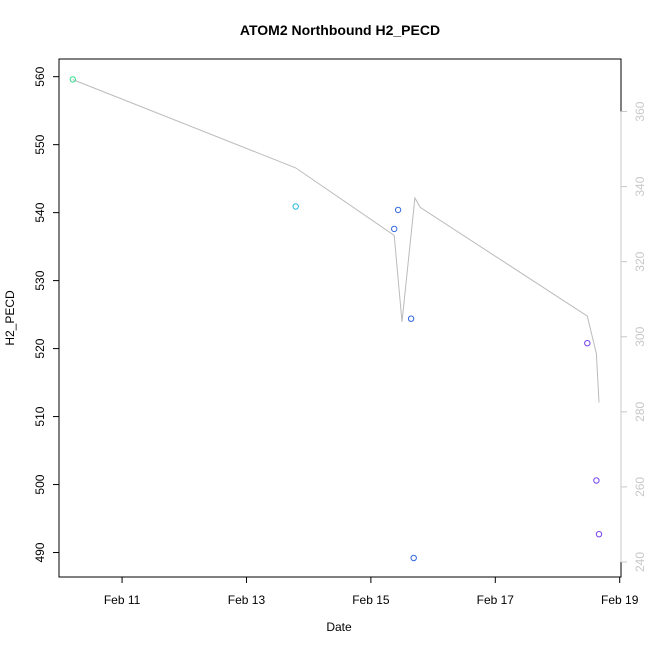  I want to click on y-tick-label: 500, so click(40, 484).